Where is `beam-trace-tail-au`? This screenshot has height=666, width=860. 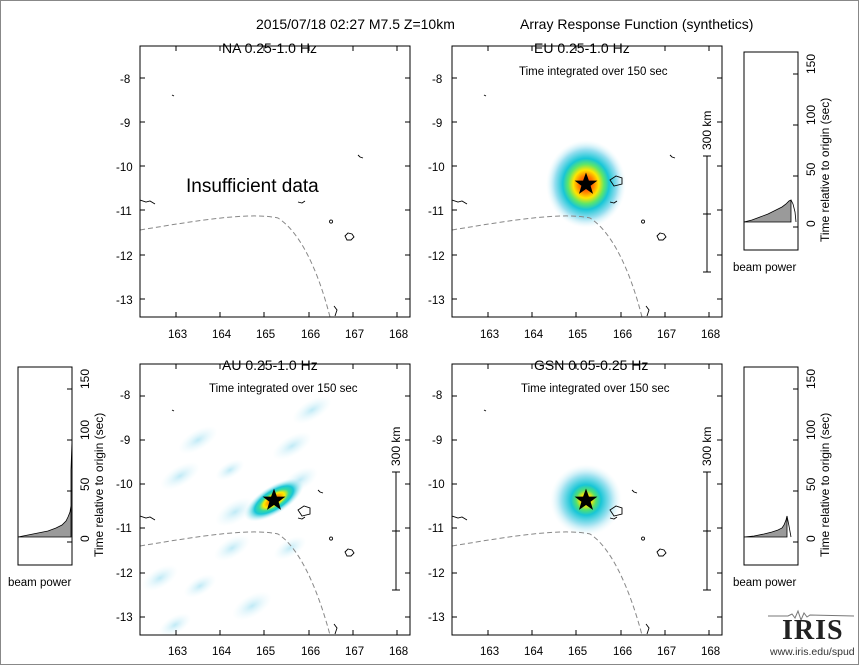
beam-trace-tail-au is located at coordinates (71, 472).